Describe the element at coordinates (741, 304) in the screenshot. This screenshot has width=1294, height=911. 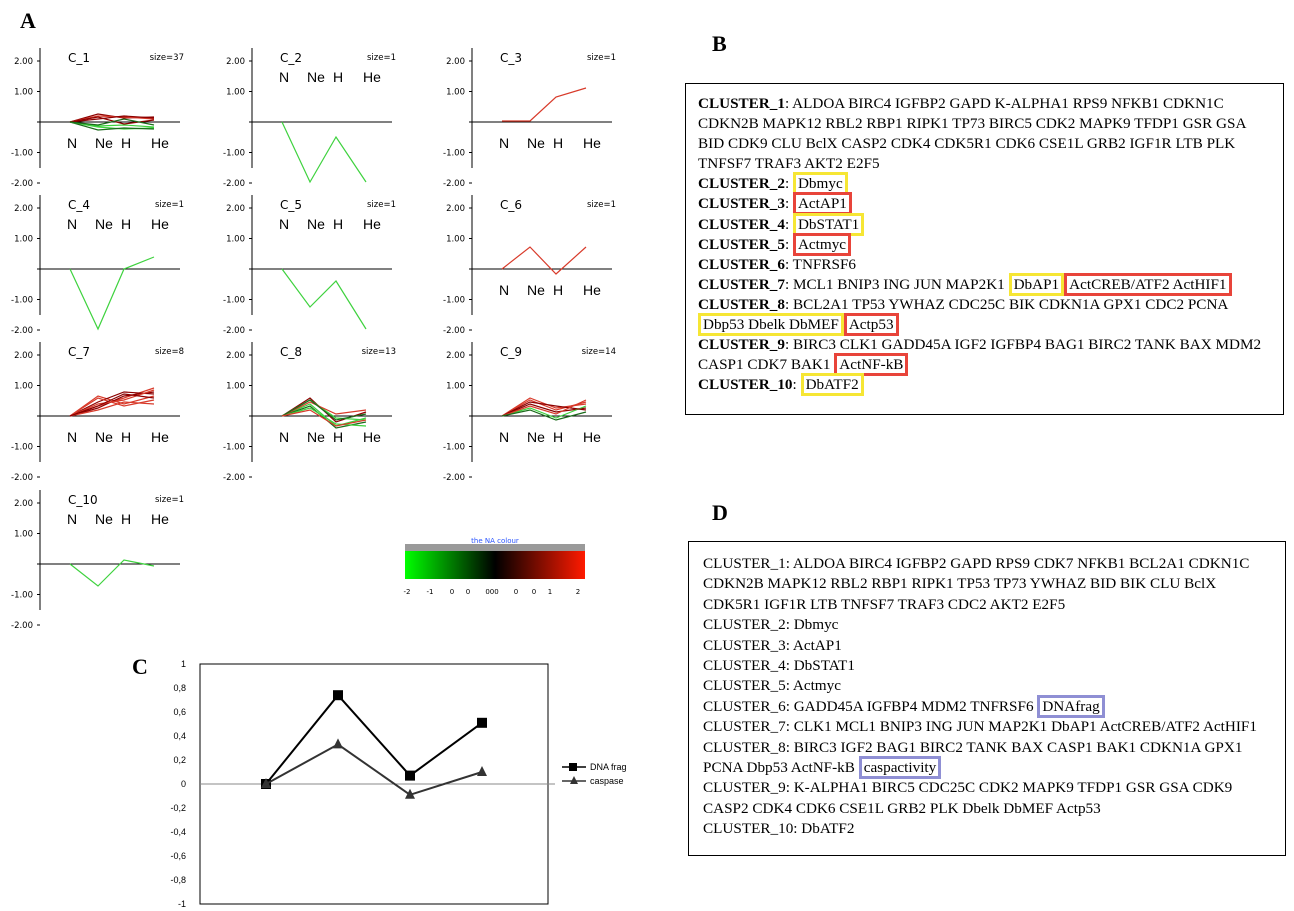
I see `b-cluster-8-label: CLUSTER_8` at that location.